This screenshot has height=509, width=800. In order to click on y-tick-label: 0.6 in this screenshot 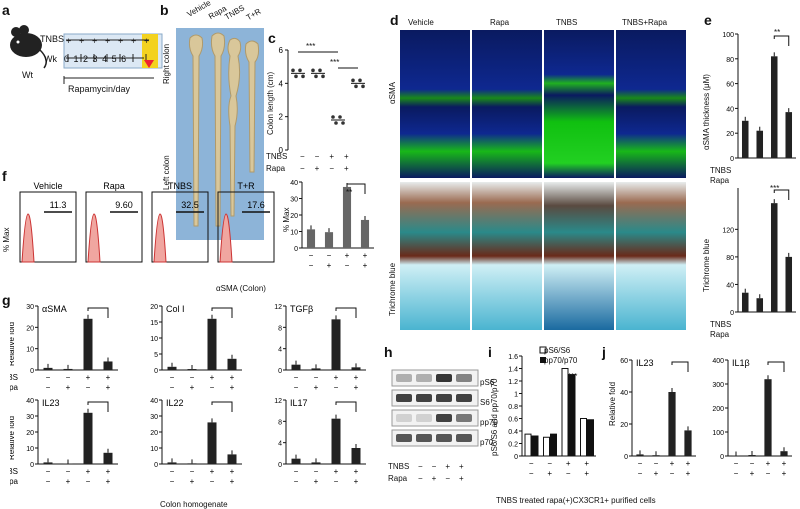, I will do `click(513, 420)`.